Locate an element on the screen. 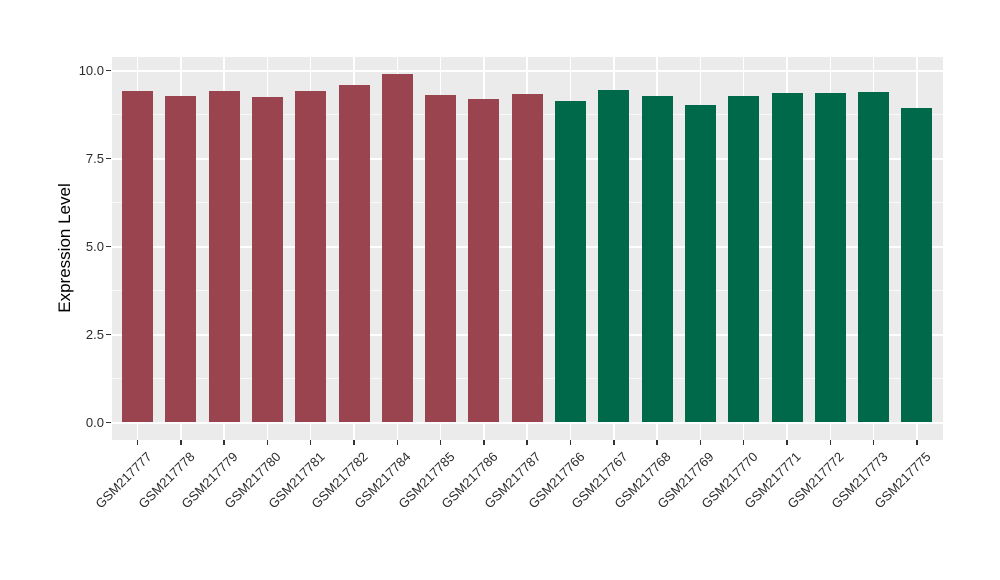  bar-GSM217766 is located at coordinates (570, 262).